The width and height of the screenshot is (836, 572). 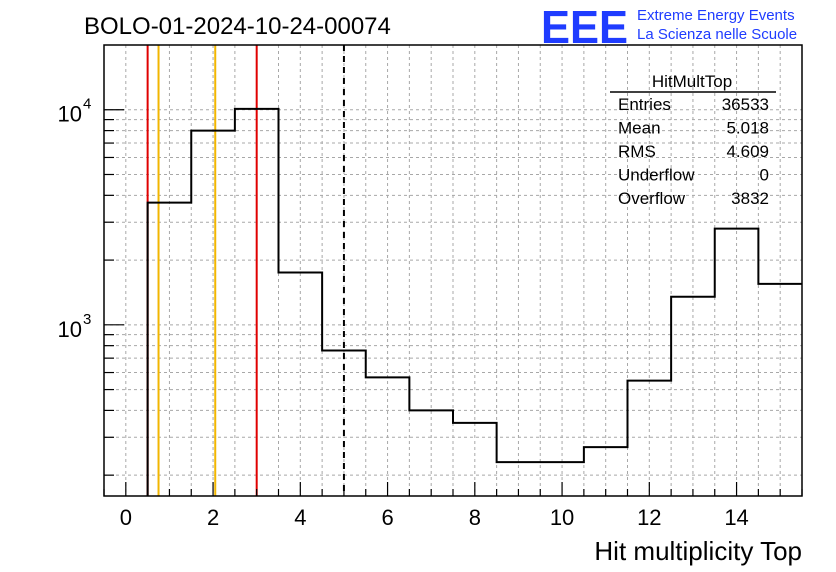 What do you see at coordinates (300, 517) in the screenshot?
I see `x-tick-label: 4` at bounding box center [300, 517].